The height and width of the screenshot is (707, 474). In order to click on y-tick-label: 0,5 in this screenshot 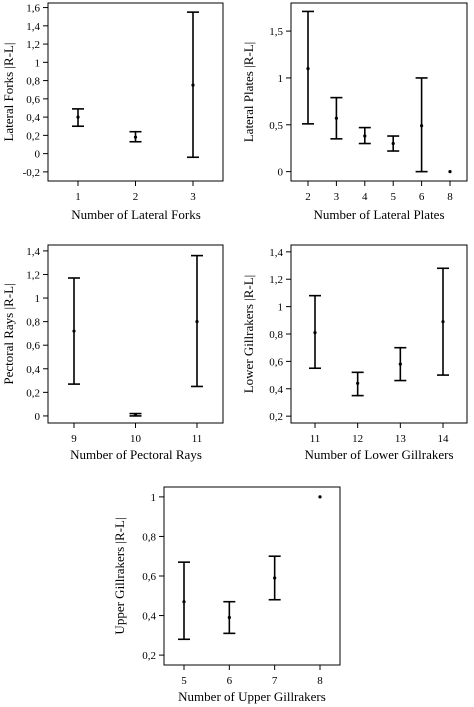, I will do `click(276, 126)`.